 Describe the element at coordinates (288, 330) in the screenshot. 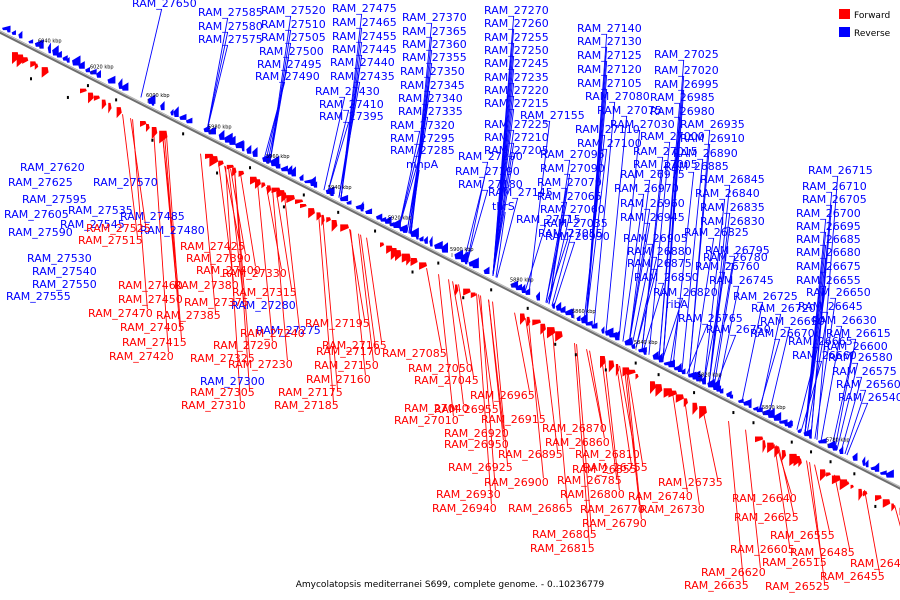

I see `reverse-gene-label: RAM_27275` at that location.